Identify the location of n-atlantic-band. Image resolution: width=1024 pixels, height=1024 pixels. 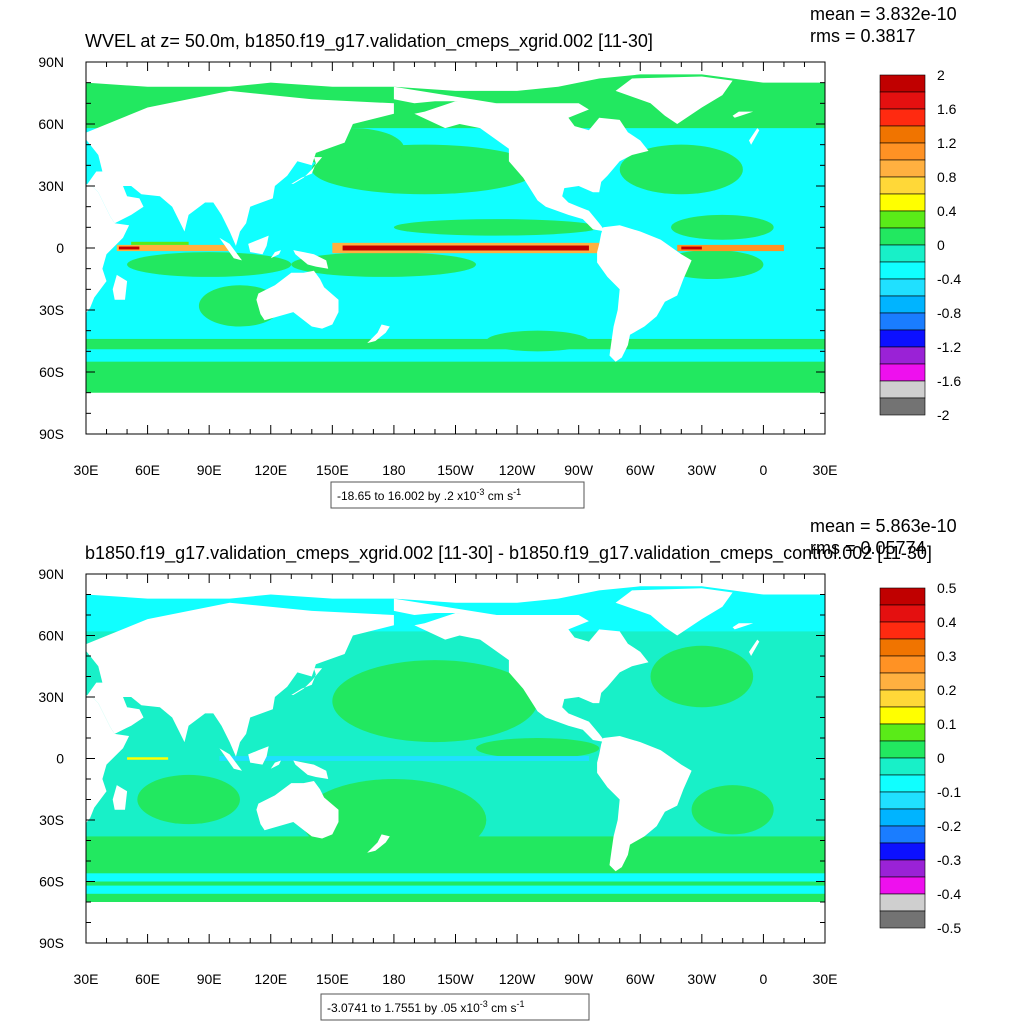
(681, 169).